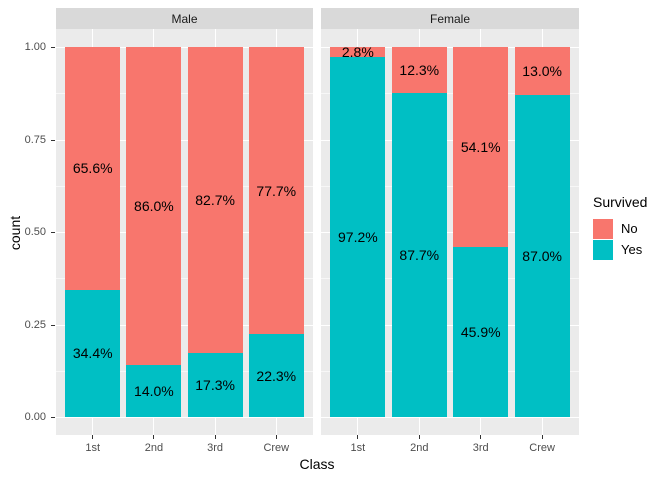 The height and width of the screenshot is (480, 672). Describe the element at coordinates (620, 202) in the screenshot. I see `legend-title: Survived` at that location.